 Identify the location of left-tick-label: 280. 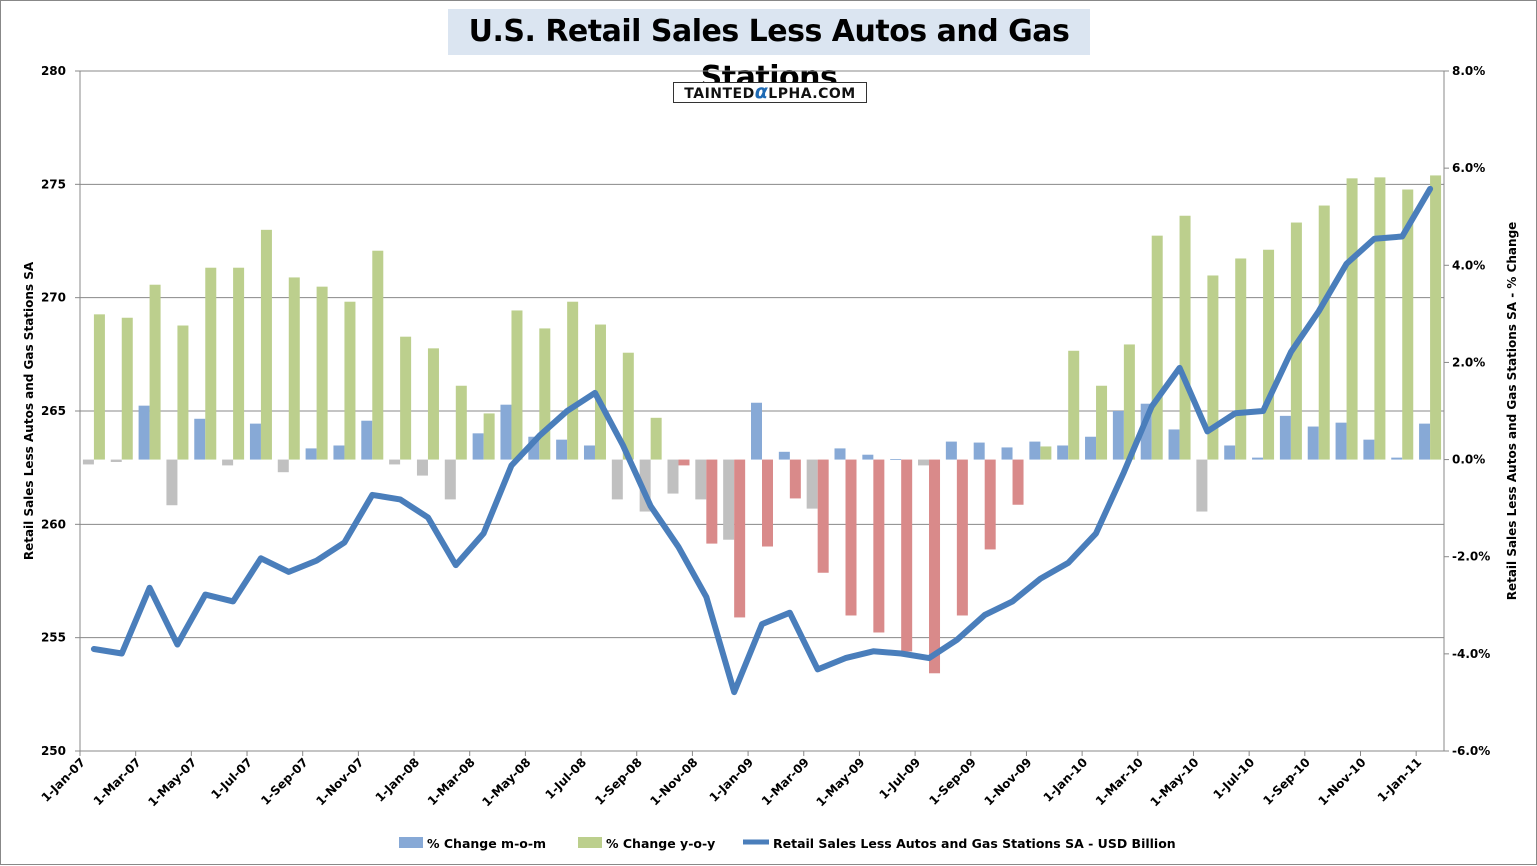
(53, 71).